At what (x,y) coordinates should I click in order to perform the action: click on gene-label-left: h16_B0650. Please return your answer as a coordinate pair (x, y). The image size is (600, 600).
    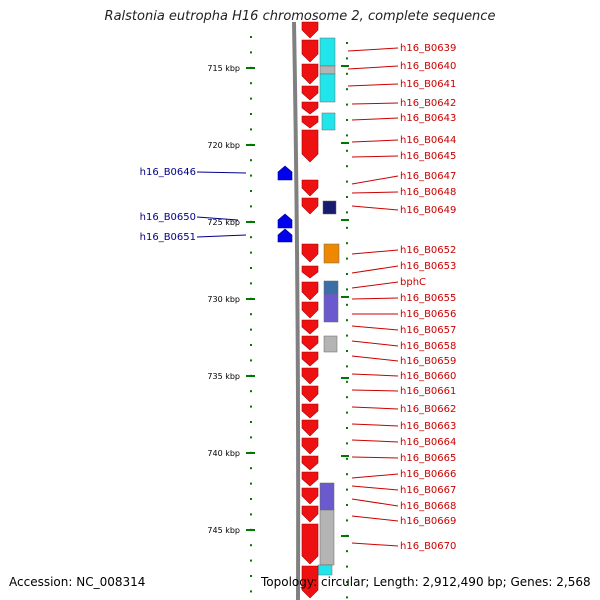
    Looking at the image, I should click on (168, 217).